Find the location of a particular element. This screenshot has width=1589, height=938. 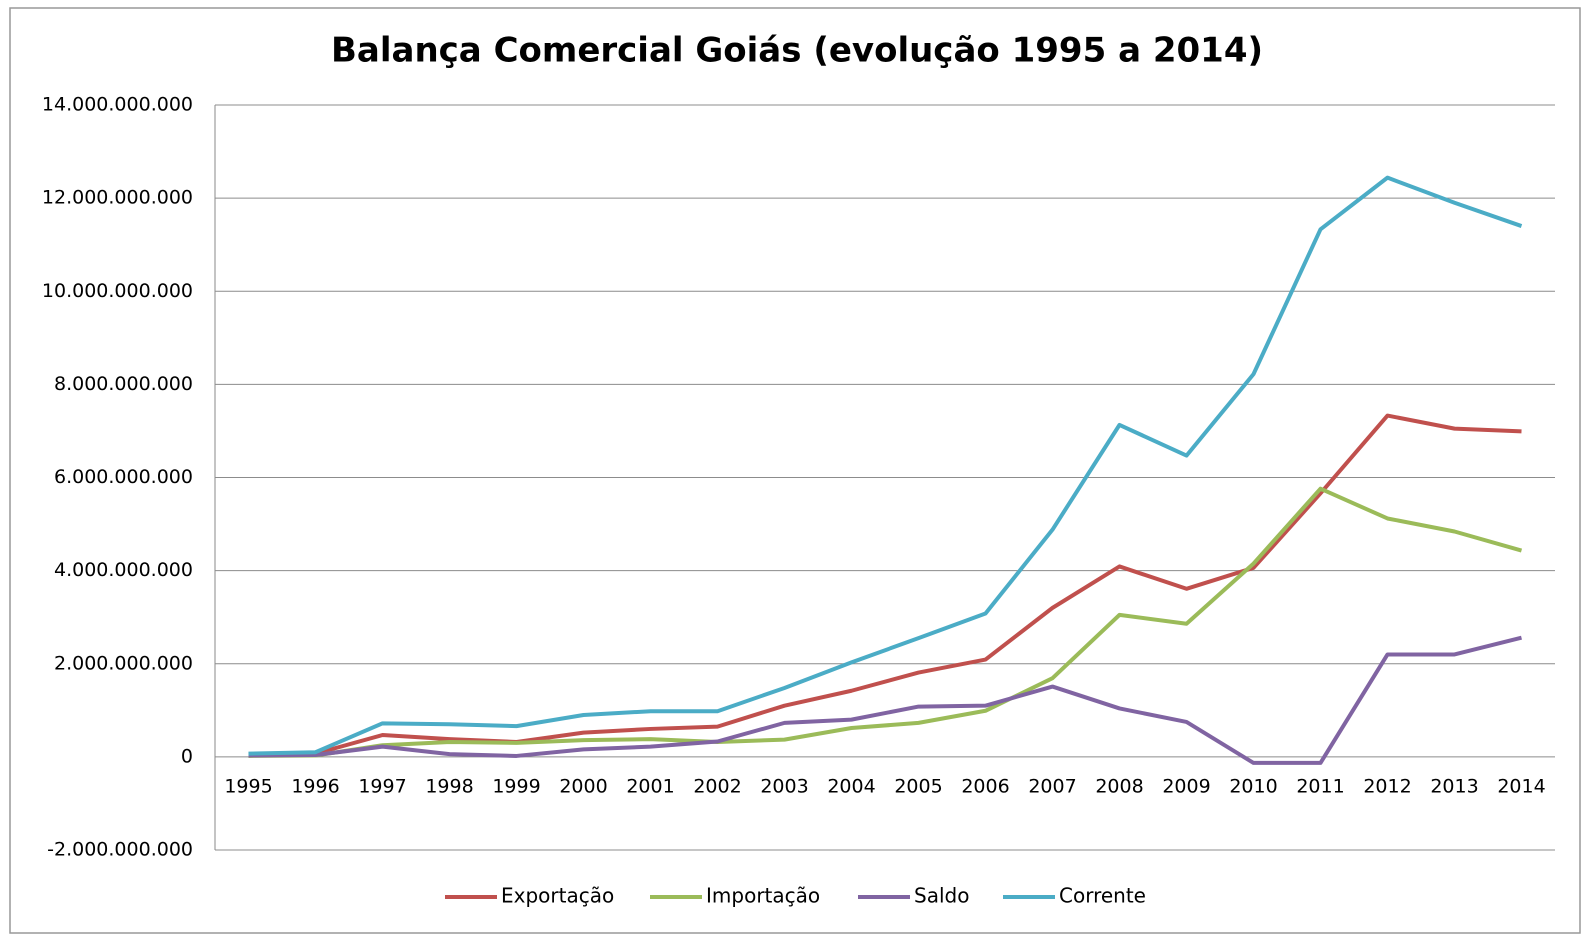

x-tick-label: 2007 is located at coordinates (1052, 786).